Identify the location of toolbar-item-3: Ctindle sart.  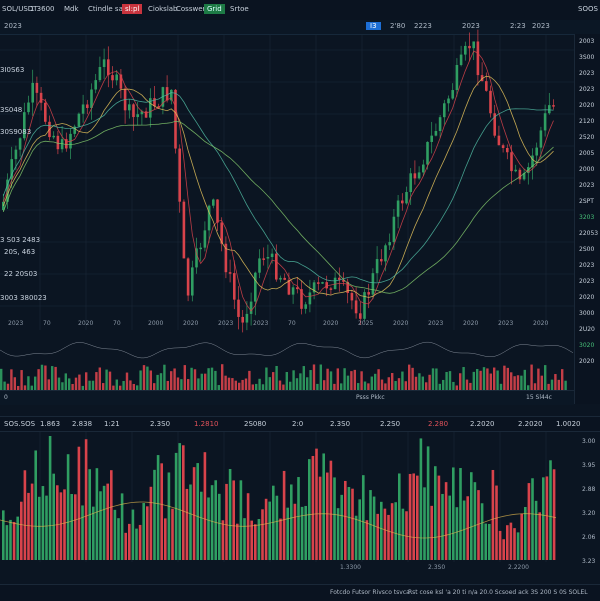
(108, 9).